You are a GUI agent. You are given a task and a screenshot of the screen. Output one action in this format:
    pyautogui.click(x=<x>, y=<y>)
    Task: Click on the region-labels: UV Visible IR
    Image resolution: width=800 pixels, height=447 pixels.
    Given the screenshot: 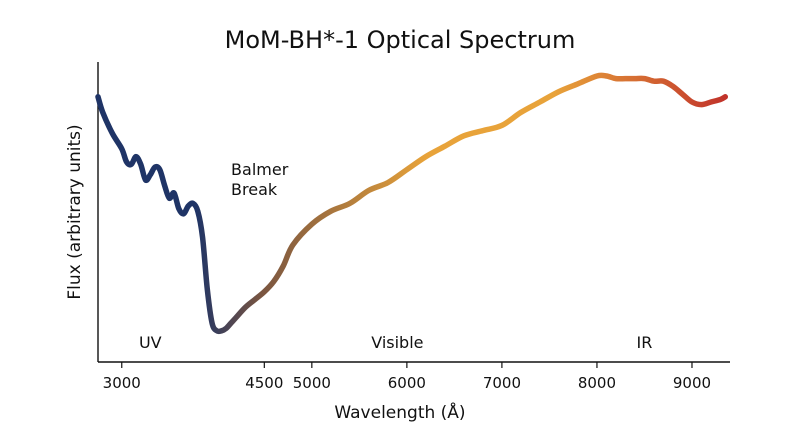 What is the action you would take?
    pyautogui.click(x=395, y=342)
    